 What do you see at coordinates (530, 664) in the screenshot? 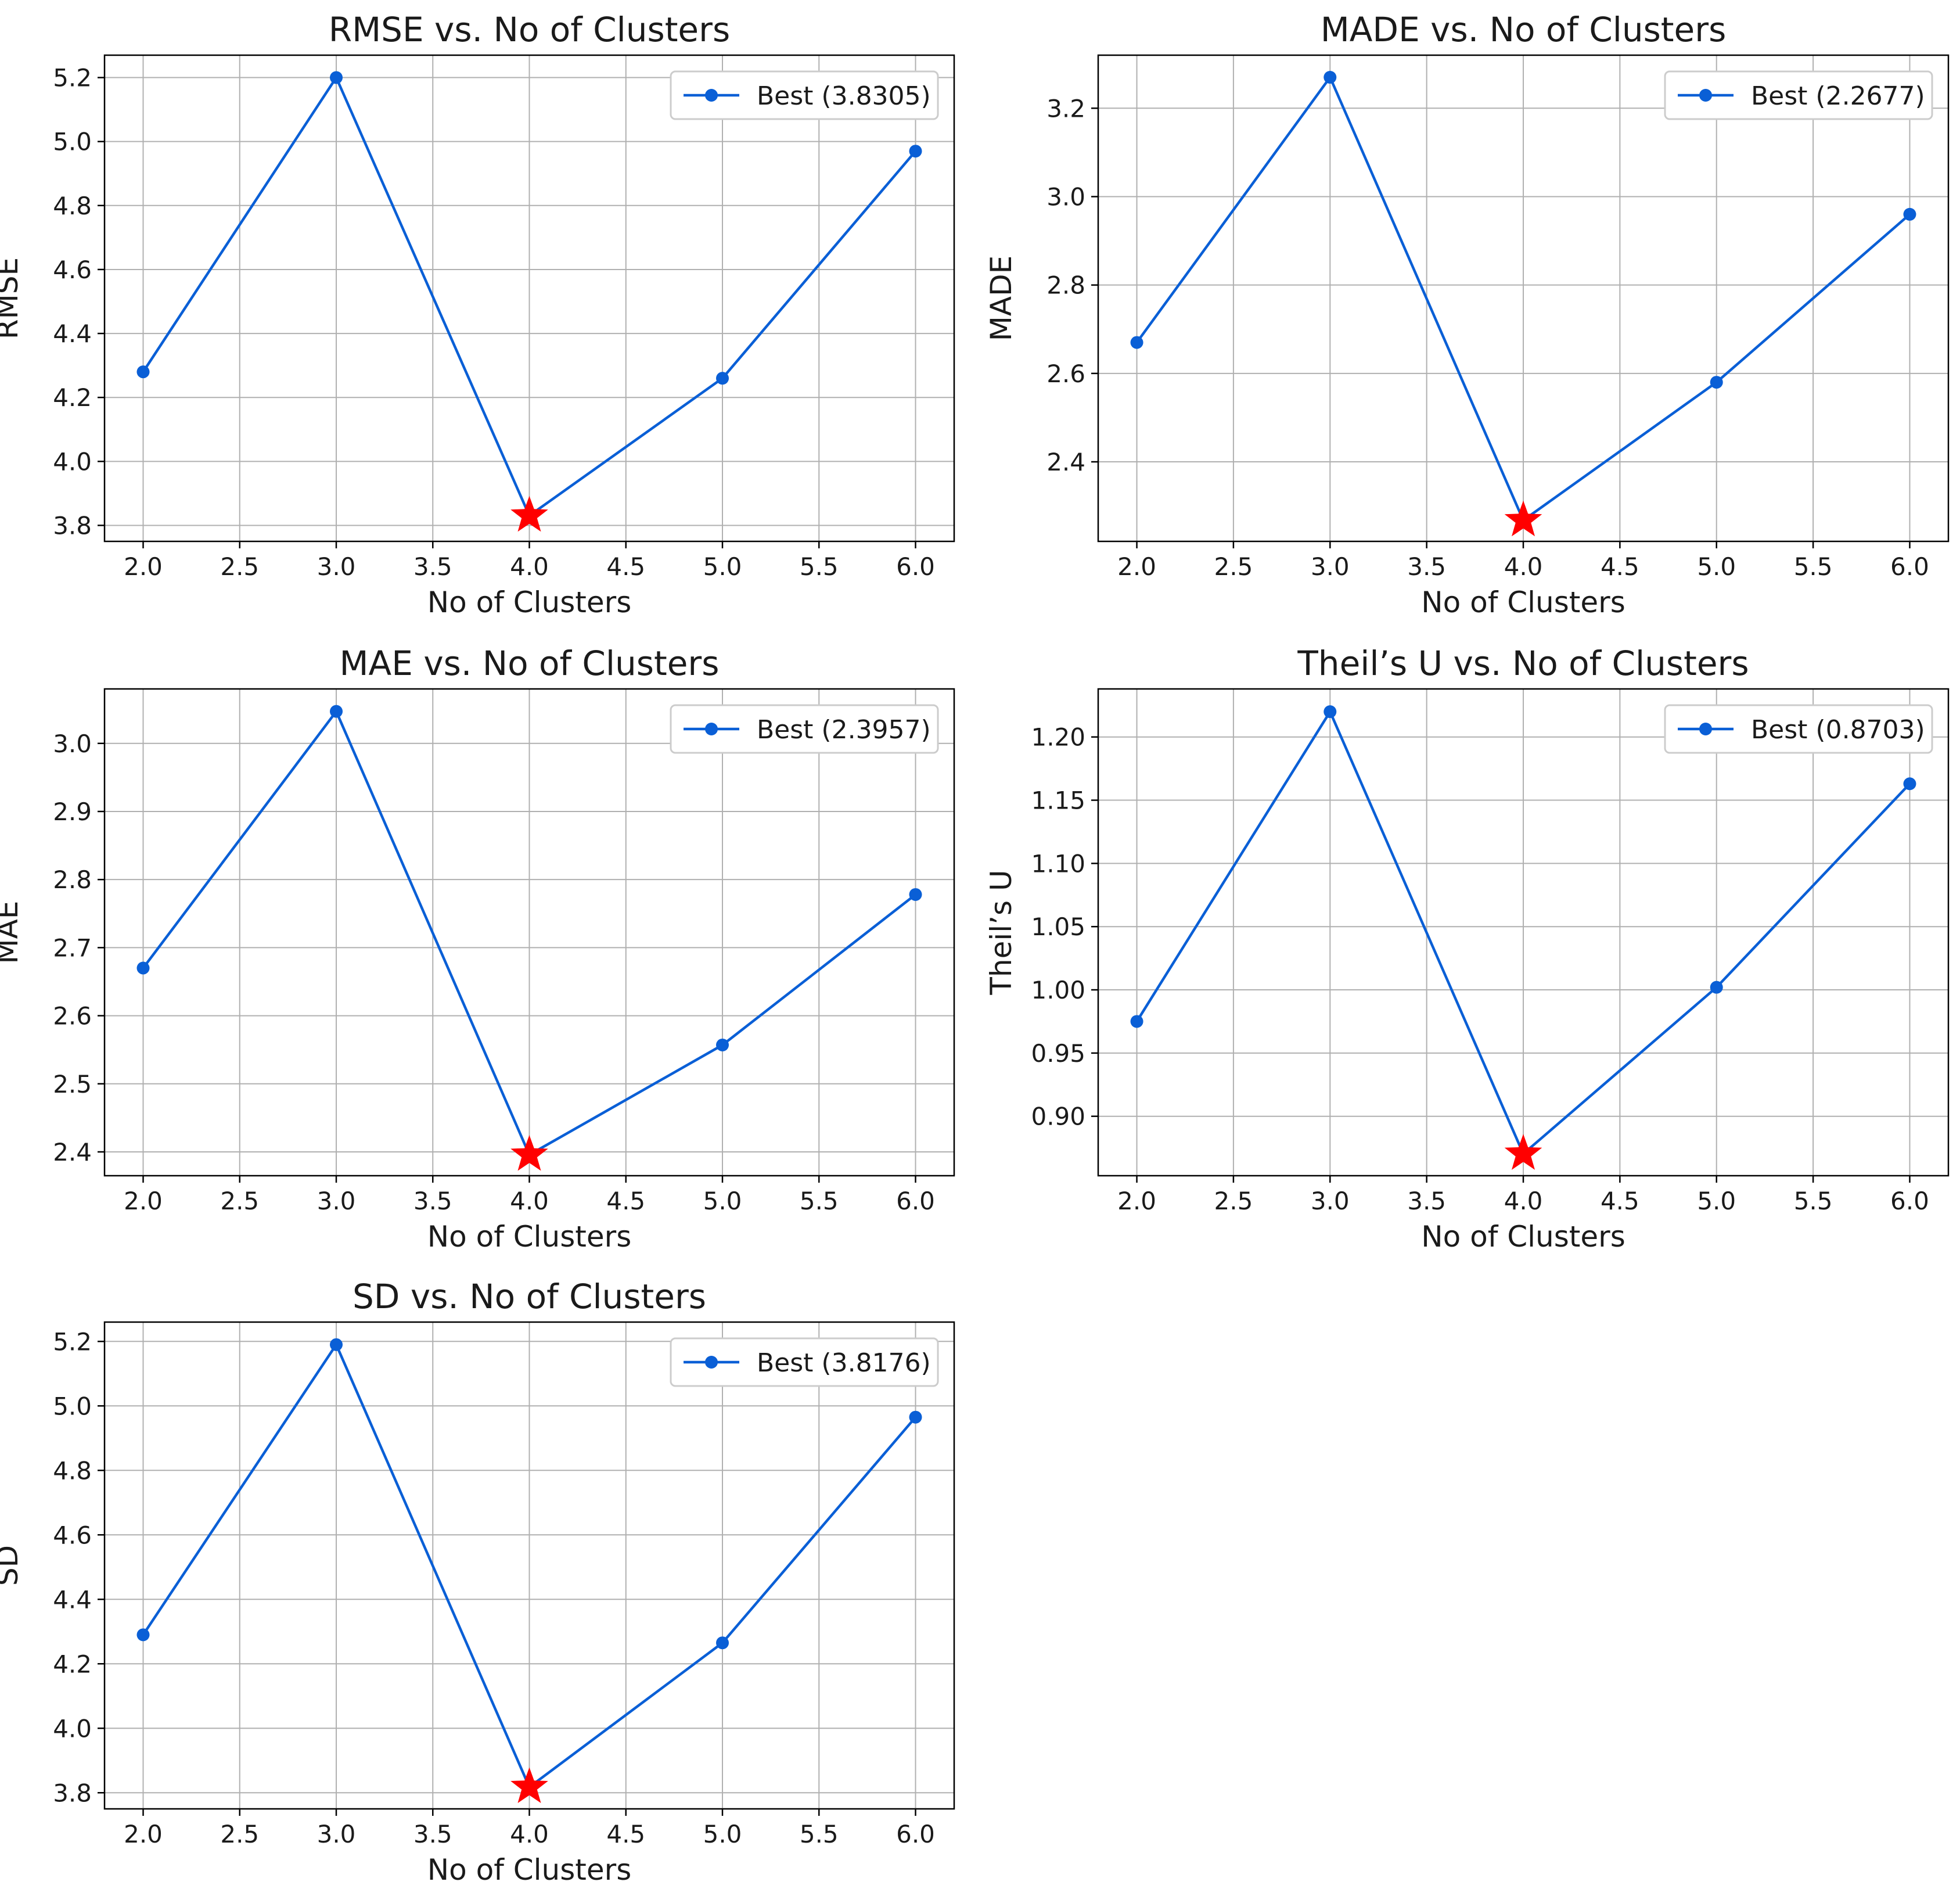
I see `chart-title: MAE vs. No of Clusters` at bounding box center [530, 664].